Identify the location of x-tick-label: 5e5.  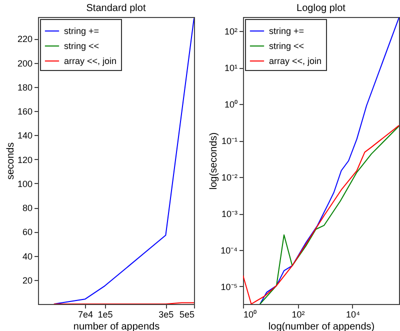
(186, 315).